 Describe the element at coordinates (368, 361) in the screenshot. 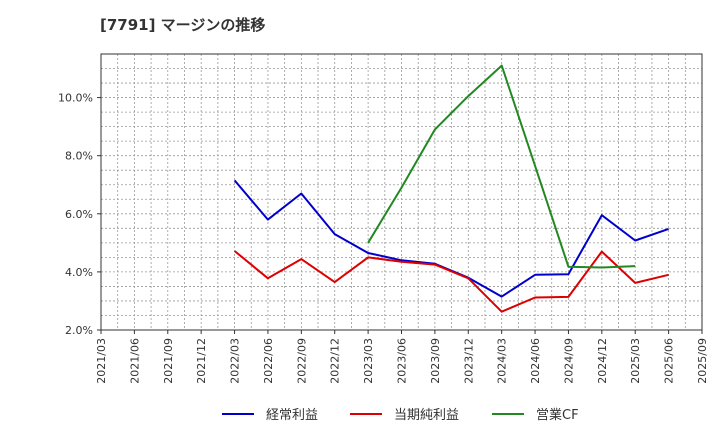

I see `x-tick-label: 2023/03` at that location.